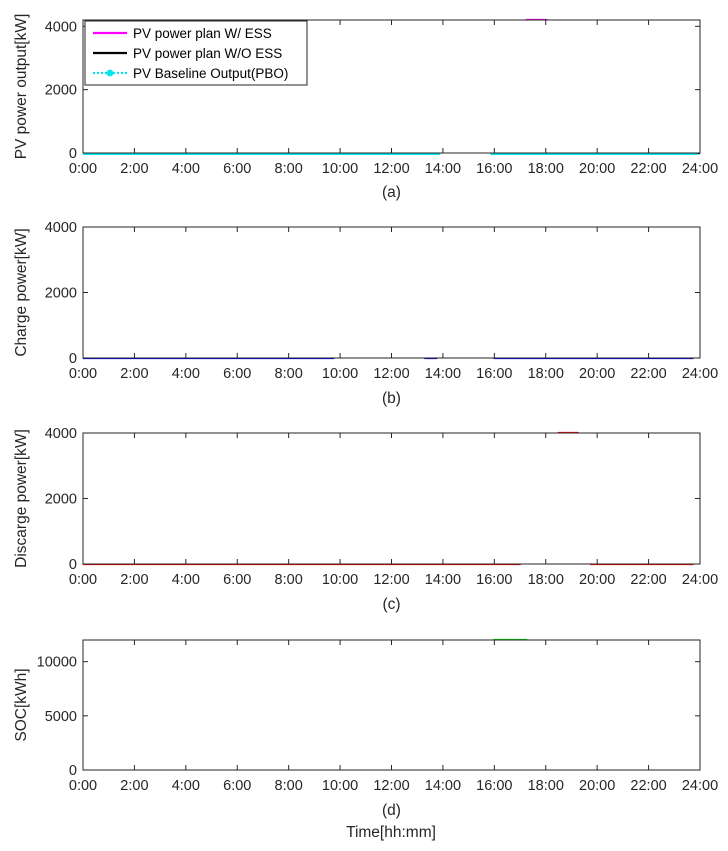 This screenshot has height=851, width=728. Describe the element at coordinates (391, 398) in the screenshot. I see `panel-label: (b)` at that location.